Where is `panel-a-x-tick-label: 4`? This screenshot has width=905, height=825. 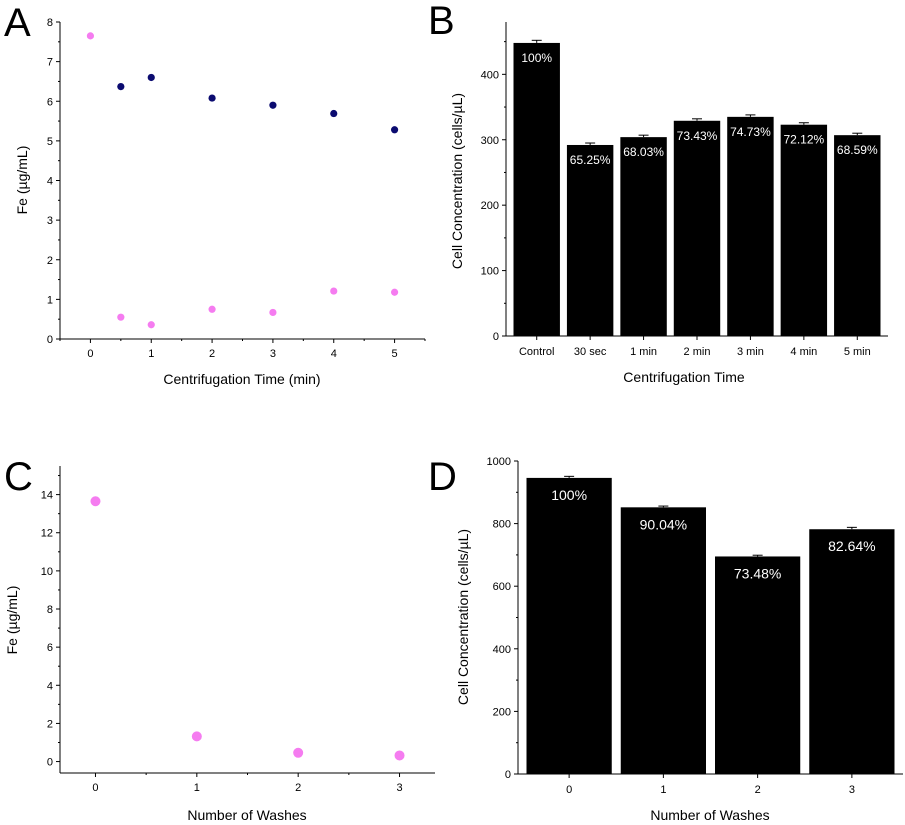
panel-a-x-tick-label: 4 is located at coordinates (334, 354).